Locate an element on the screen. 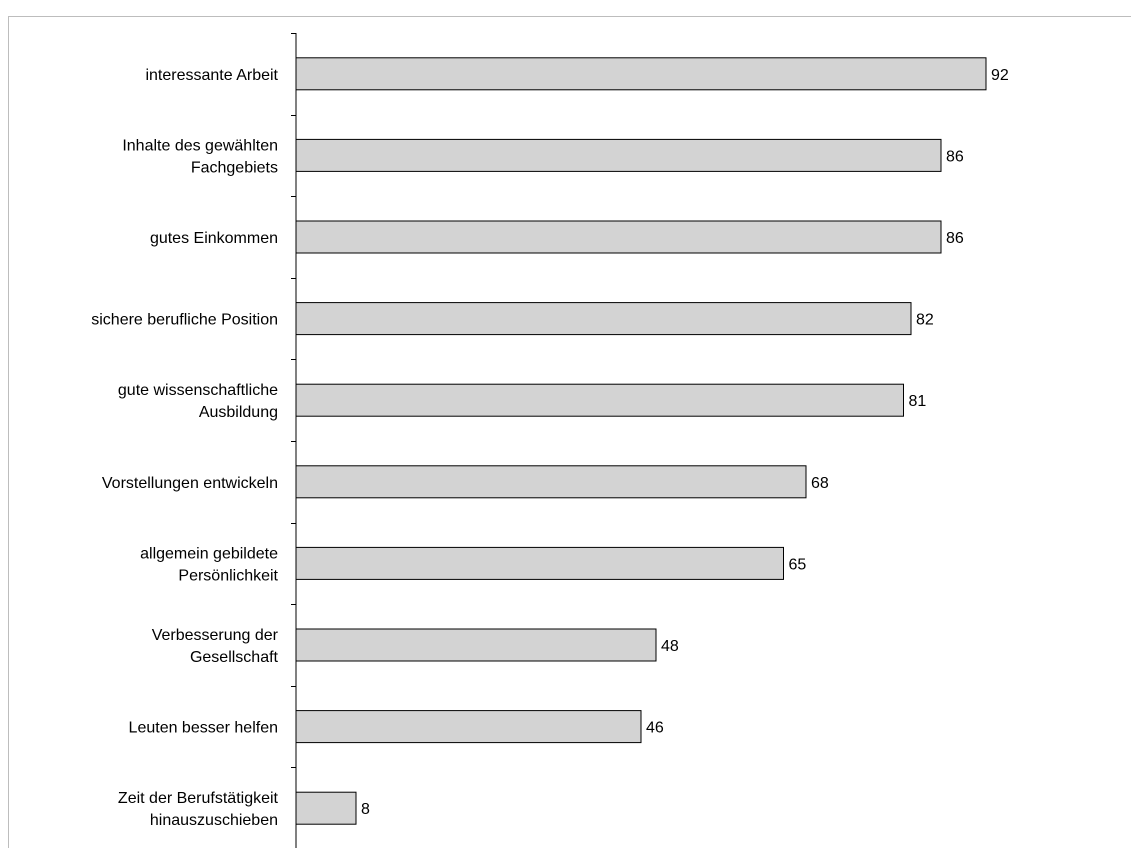  category-label-line: Inhalte des gewählten is located at coordinates (200, 145).